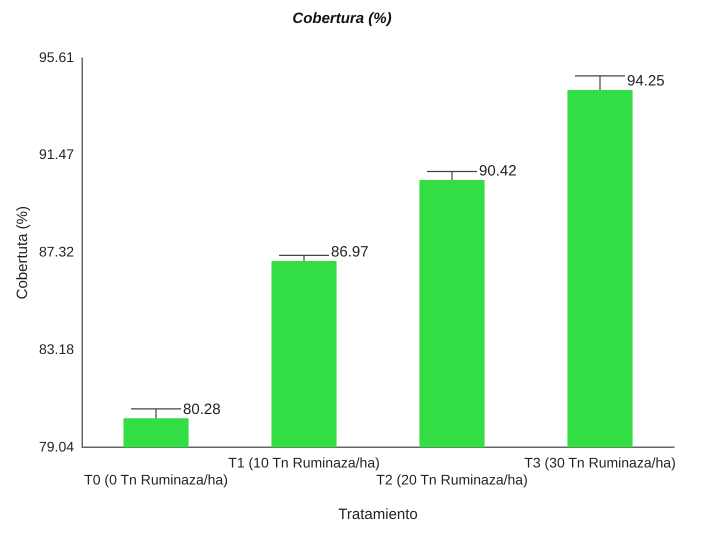  Describe the element at coordinates (646, 81) in the screenshot. I see `data-label: 94.25` at that location.